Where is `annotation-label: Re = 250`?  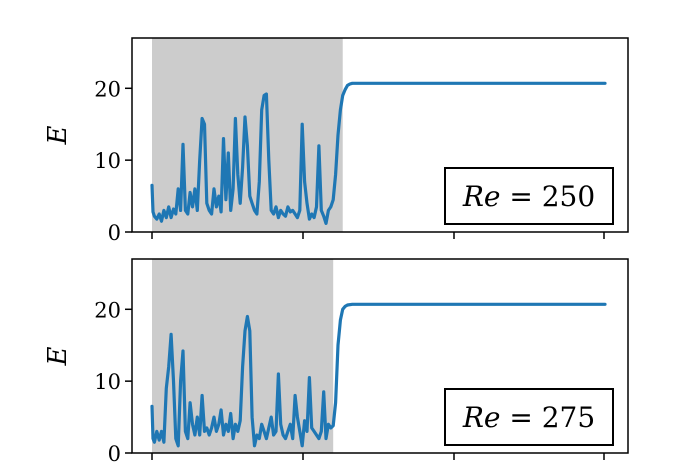
annotation-label: Re = 250 is located at coordinates (528, 196).